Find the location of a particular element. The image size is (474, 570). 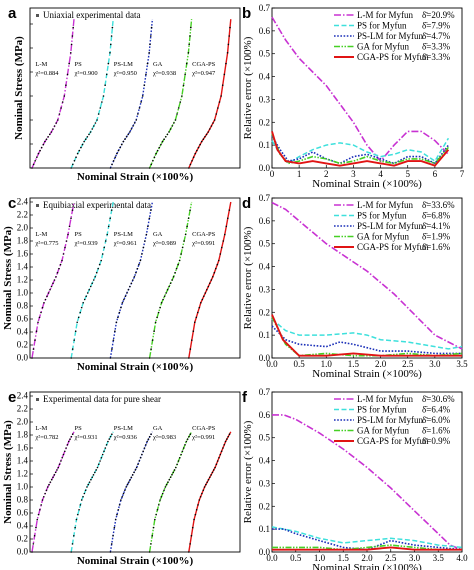

x-tick-label: 2.0 is located at coordinates (367, 558).